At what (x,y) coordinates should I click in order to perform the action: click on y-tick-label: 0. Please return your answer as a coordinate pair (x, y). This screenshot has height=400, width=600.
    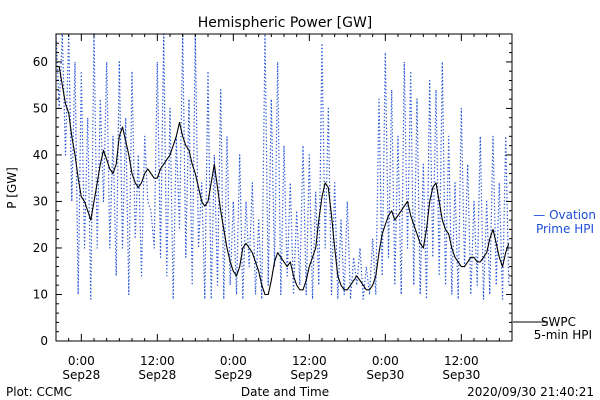
    Looking at the image, I should click on (44, 341).